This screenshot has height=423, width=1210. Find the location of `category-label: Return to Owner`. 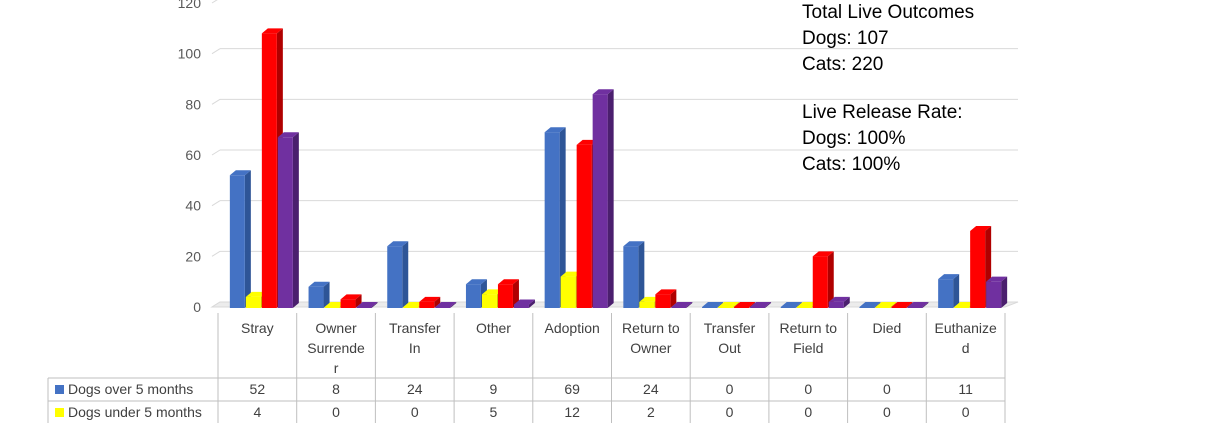

category-label: Return to Owner is located at coordinates (651, 338).